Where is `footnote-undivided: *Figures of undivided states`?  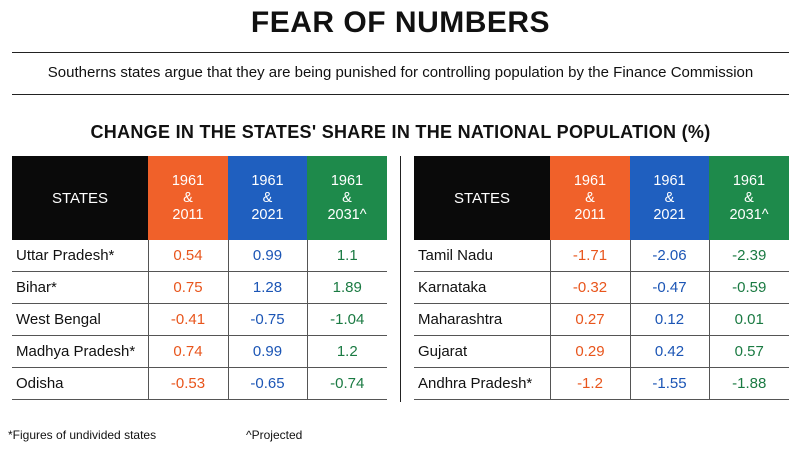
footnote-undivided: *Figures of undivided states is located at coordinates (82, 435).